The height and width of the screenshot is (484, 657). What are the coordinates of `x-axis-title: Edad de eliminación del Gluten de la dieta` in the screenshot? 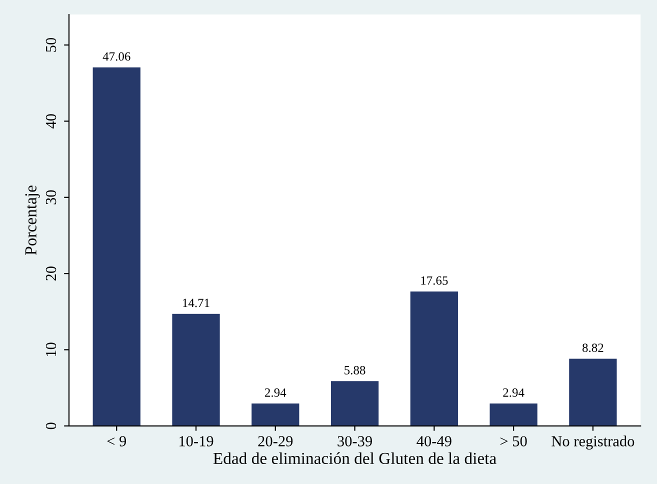 It's located at (354, 458).